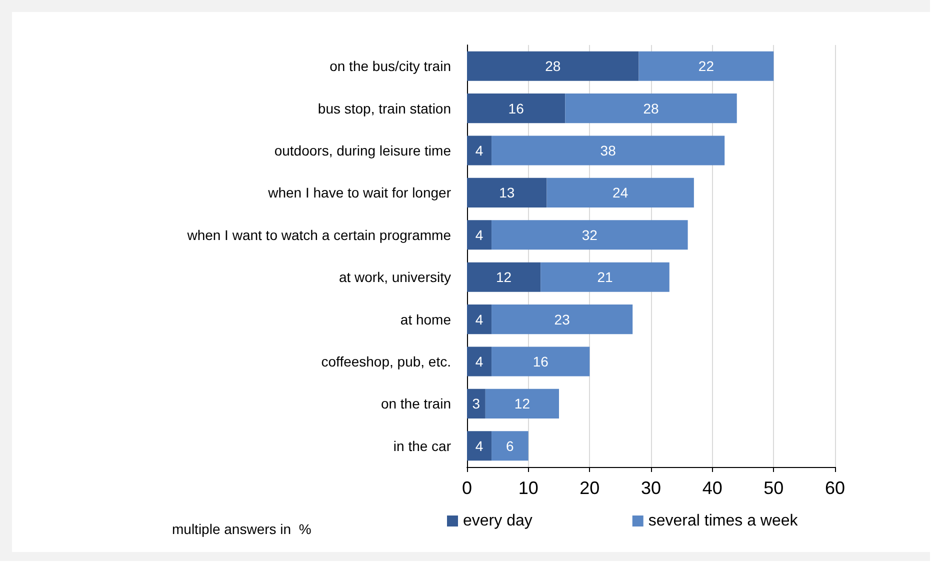 The width and height of the screenshot is (946, 577). Describe the element at coordinates (497, 521) in the screenshot. I see `legend-label: every day` at that location.